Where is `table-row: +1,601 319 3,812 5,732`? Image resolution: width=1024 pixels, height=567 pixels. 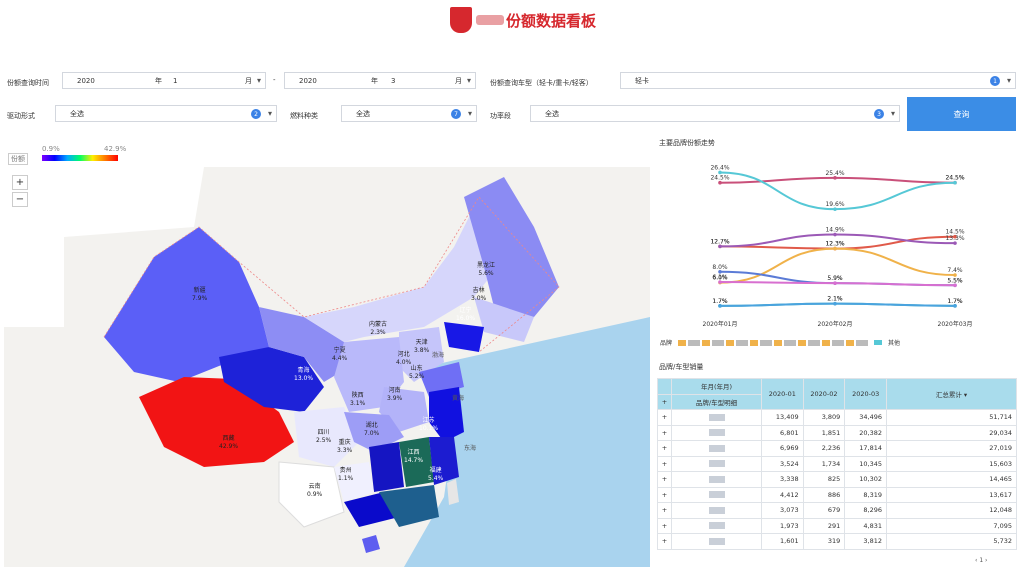 table-row: +1,601 319 3,812 5,732 is located at coordinates (837, 541).